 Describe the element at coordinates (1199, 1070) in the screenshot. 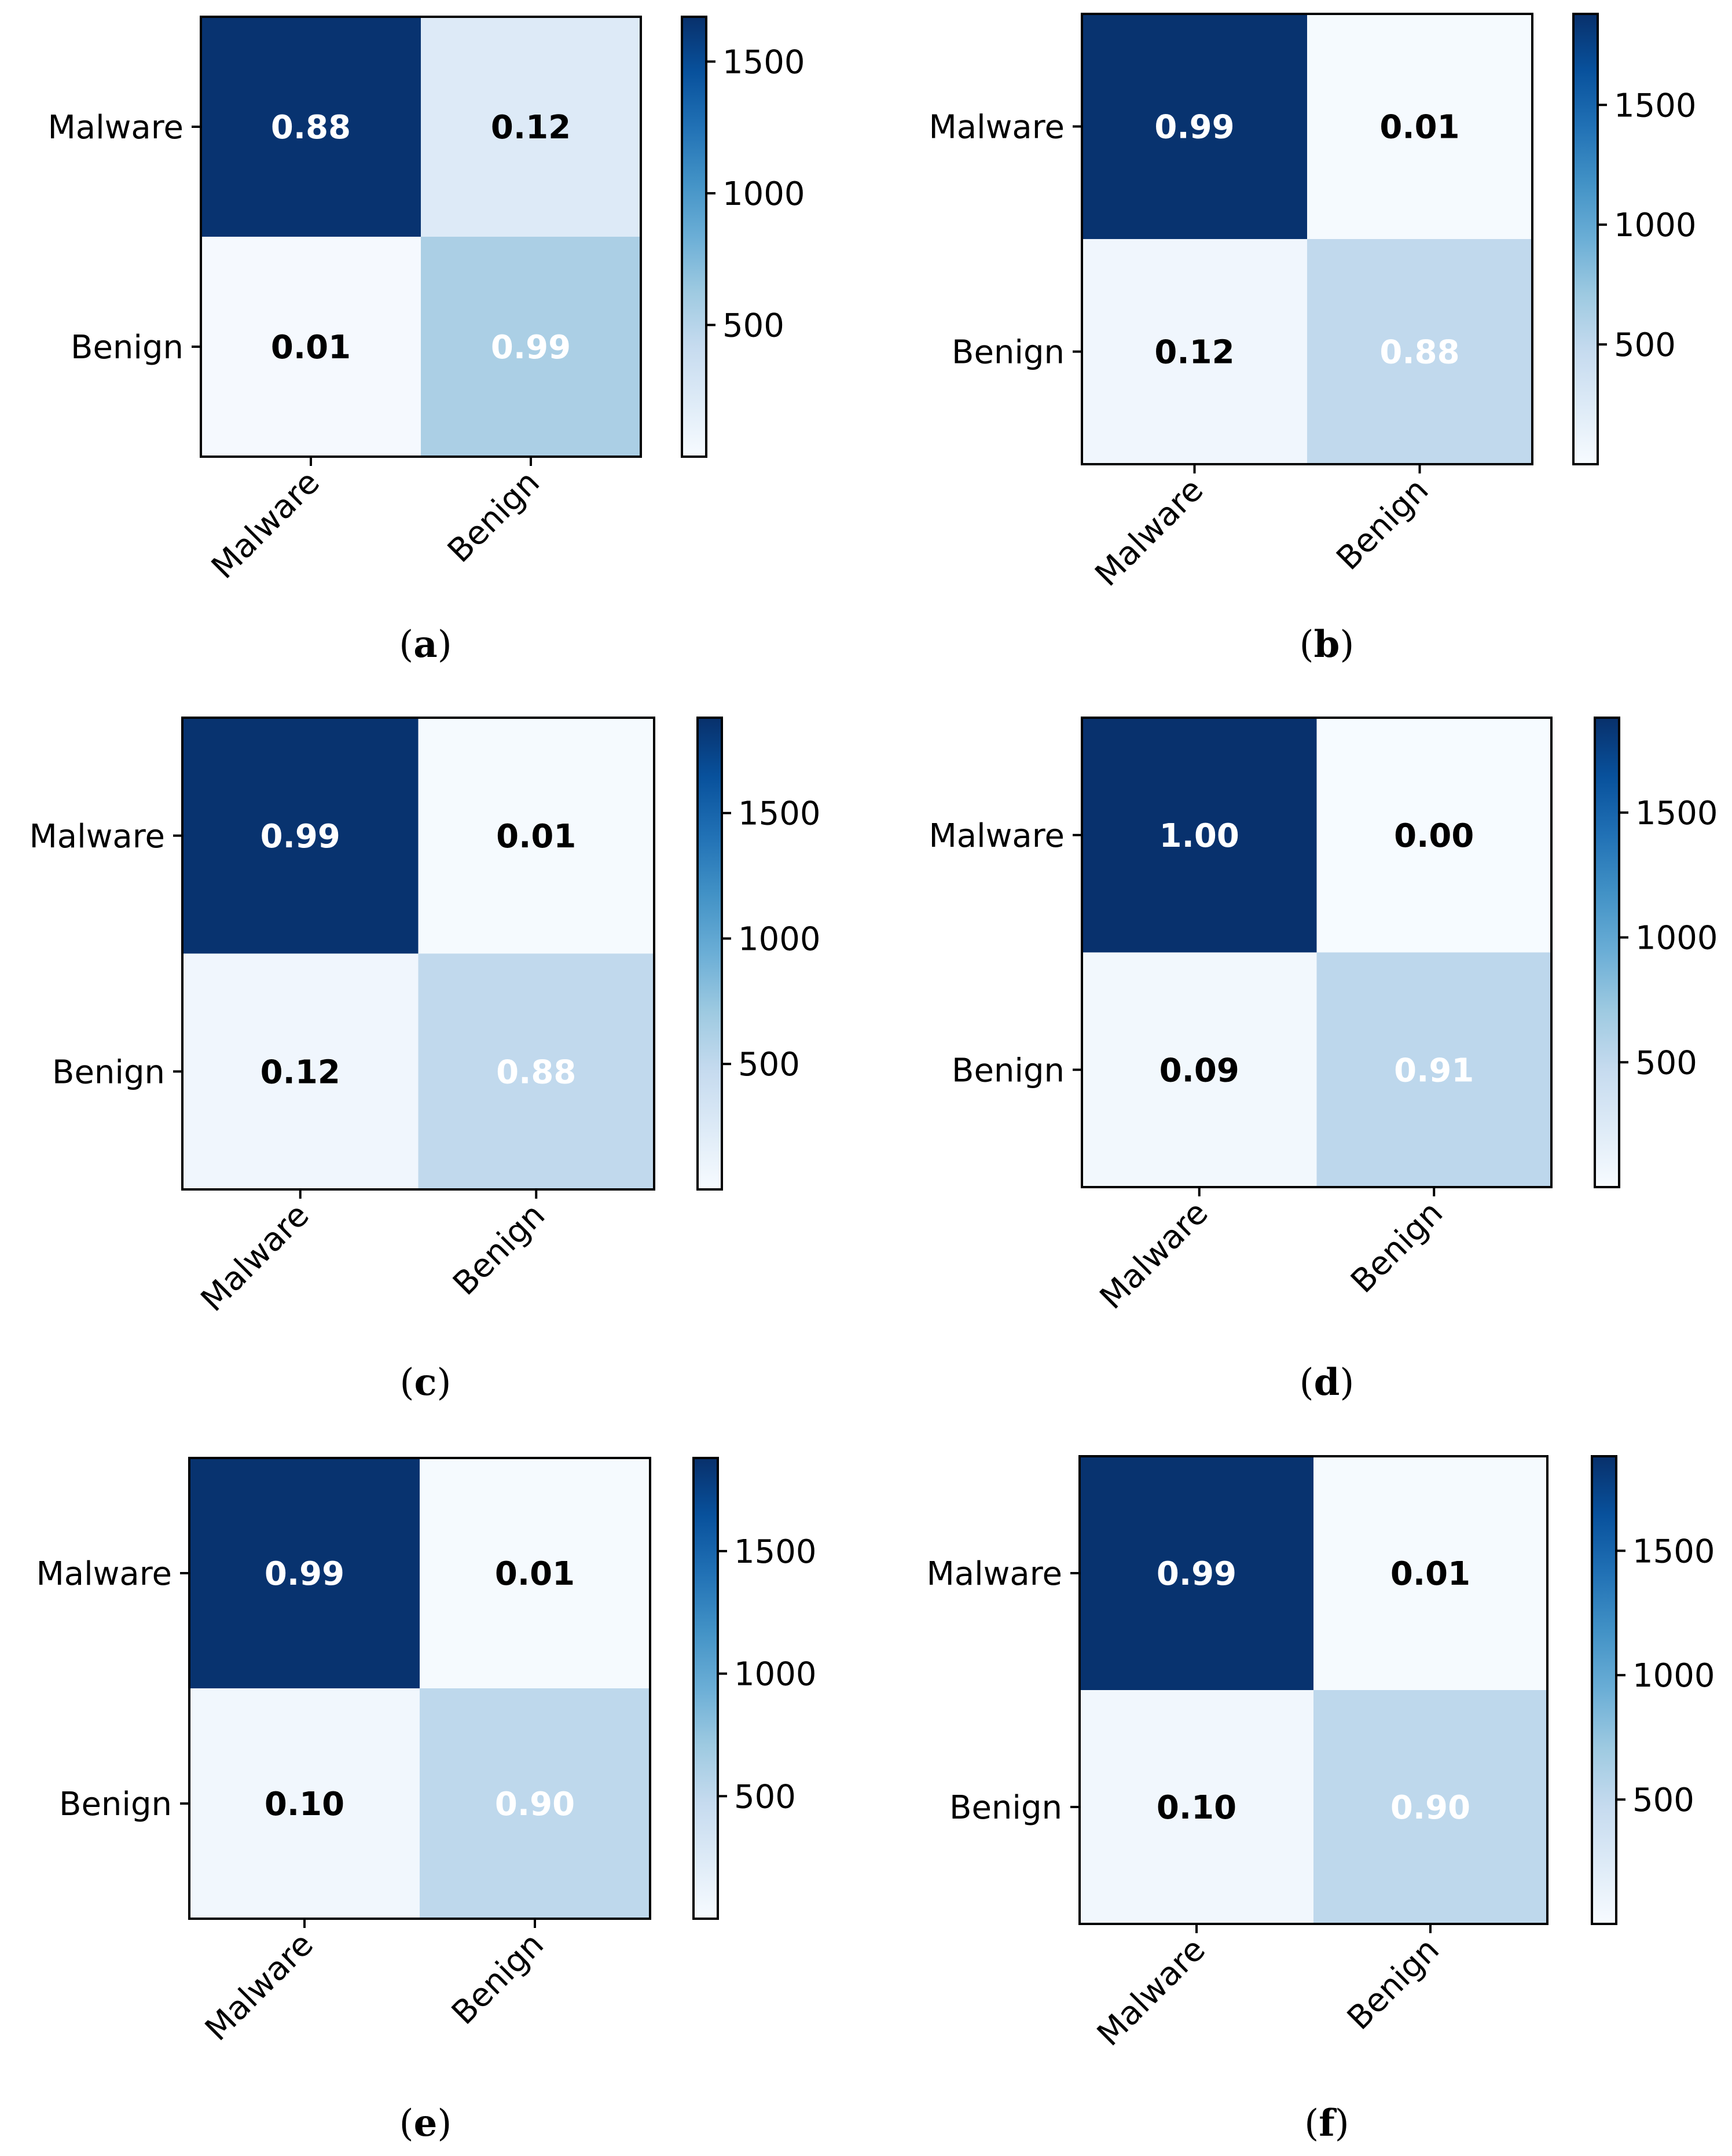

I see `cell-value-label: 0.09` at that location.